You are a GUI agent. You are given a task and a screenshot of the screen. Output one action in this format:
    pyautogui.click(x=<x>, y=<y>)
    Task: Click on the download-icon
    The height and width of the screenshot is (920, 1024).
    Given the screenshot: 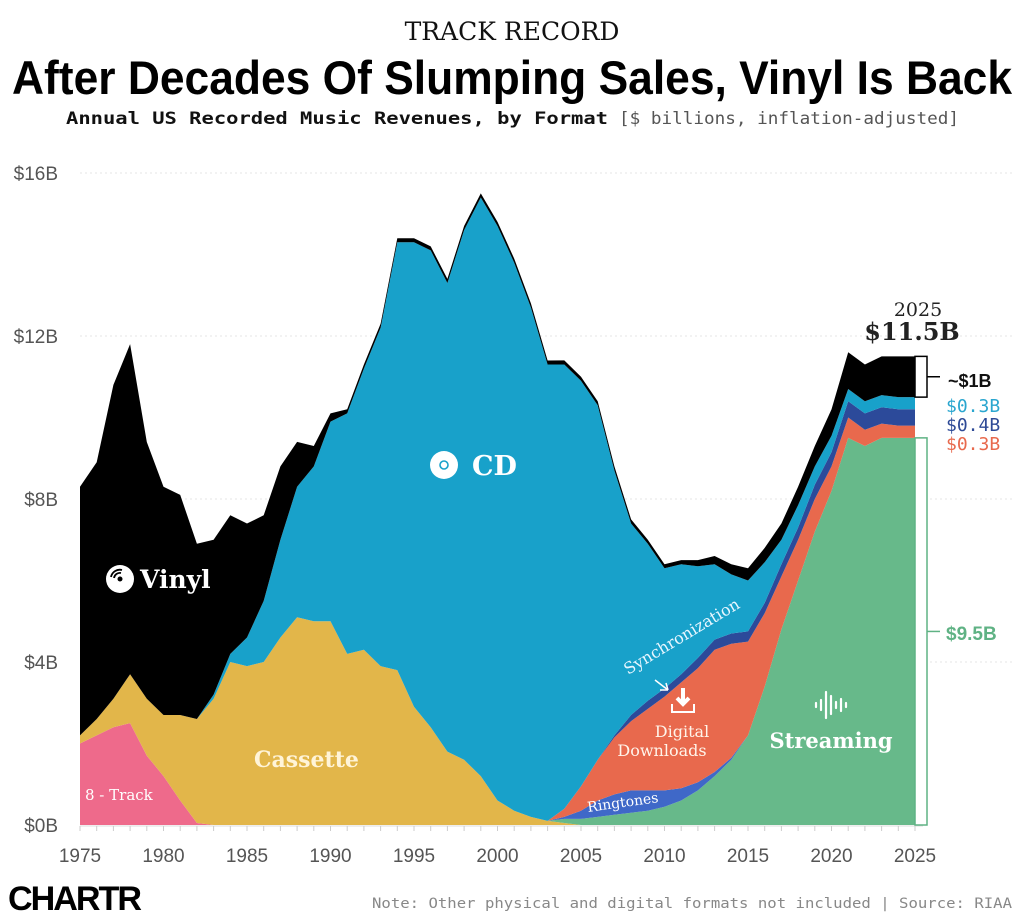 What is the action you would take?
    pyautogui.click(x=683, y=700)
    